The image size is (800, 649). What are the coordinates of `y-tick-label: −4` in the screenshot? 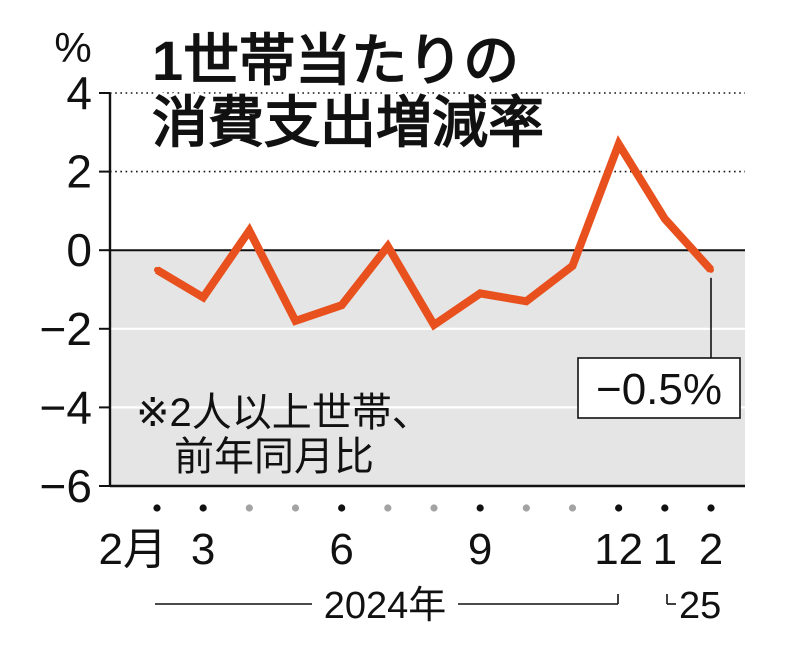 It's located at (66, 407).